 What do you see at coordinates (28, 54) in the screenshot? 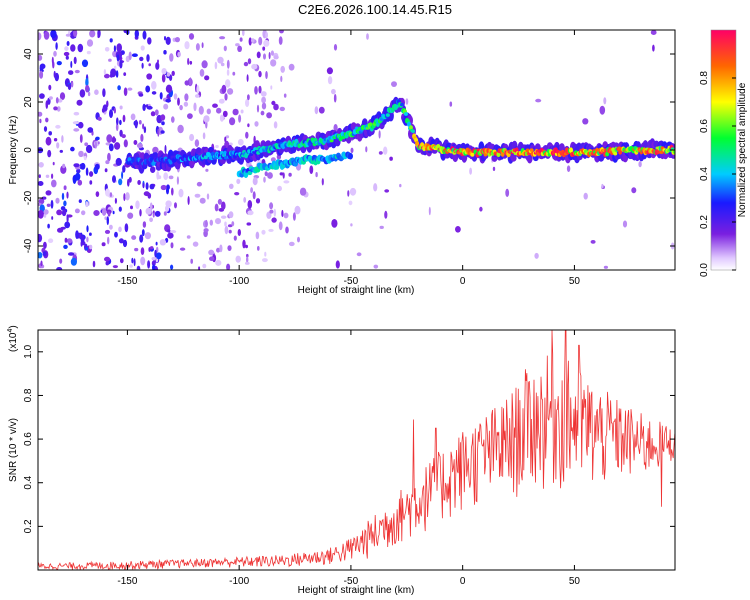
I see `y-tick-label: 40` at bounding box center [28, 54].